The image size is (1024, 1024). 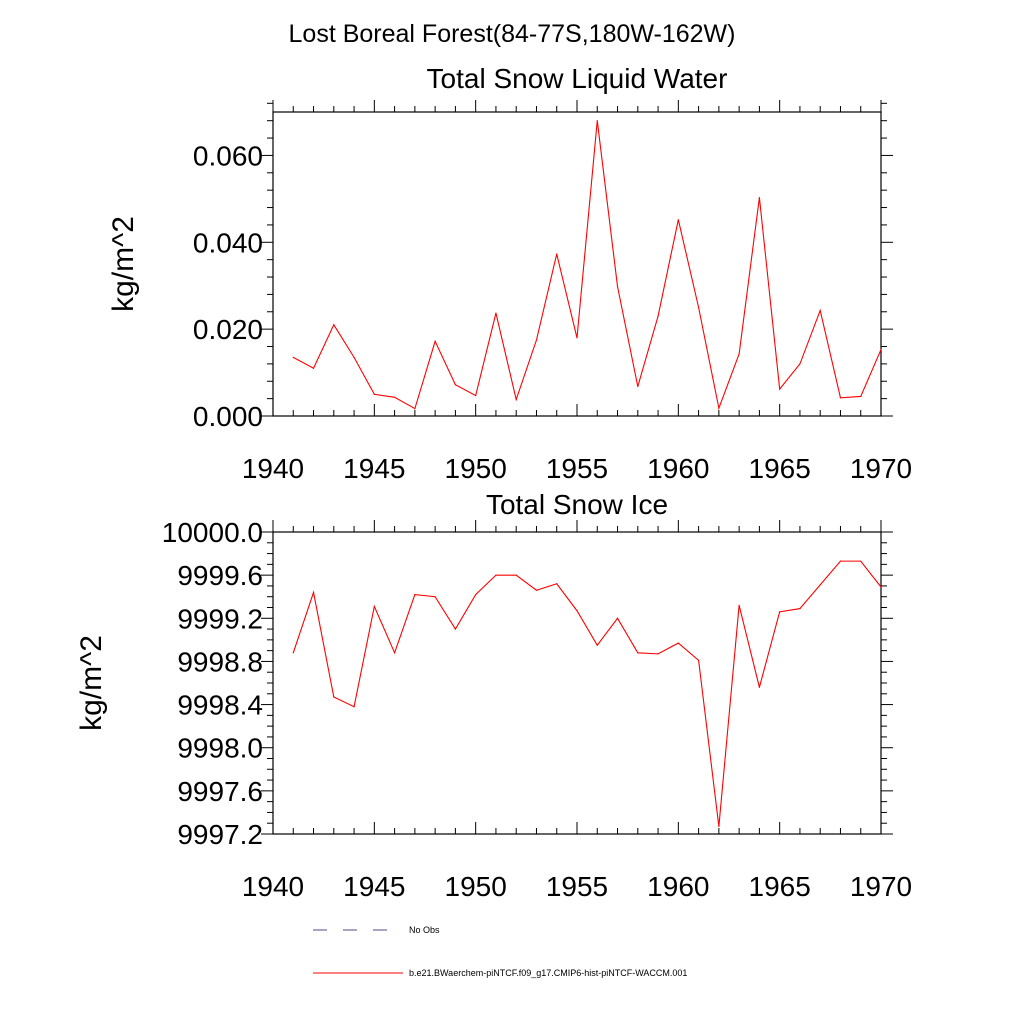 I want to click on y-tick-label: 0.020, so click(x=228, y=329).